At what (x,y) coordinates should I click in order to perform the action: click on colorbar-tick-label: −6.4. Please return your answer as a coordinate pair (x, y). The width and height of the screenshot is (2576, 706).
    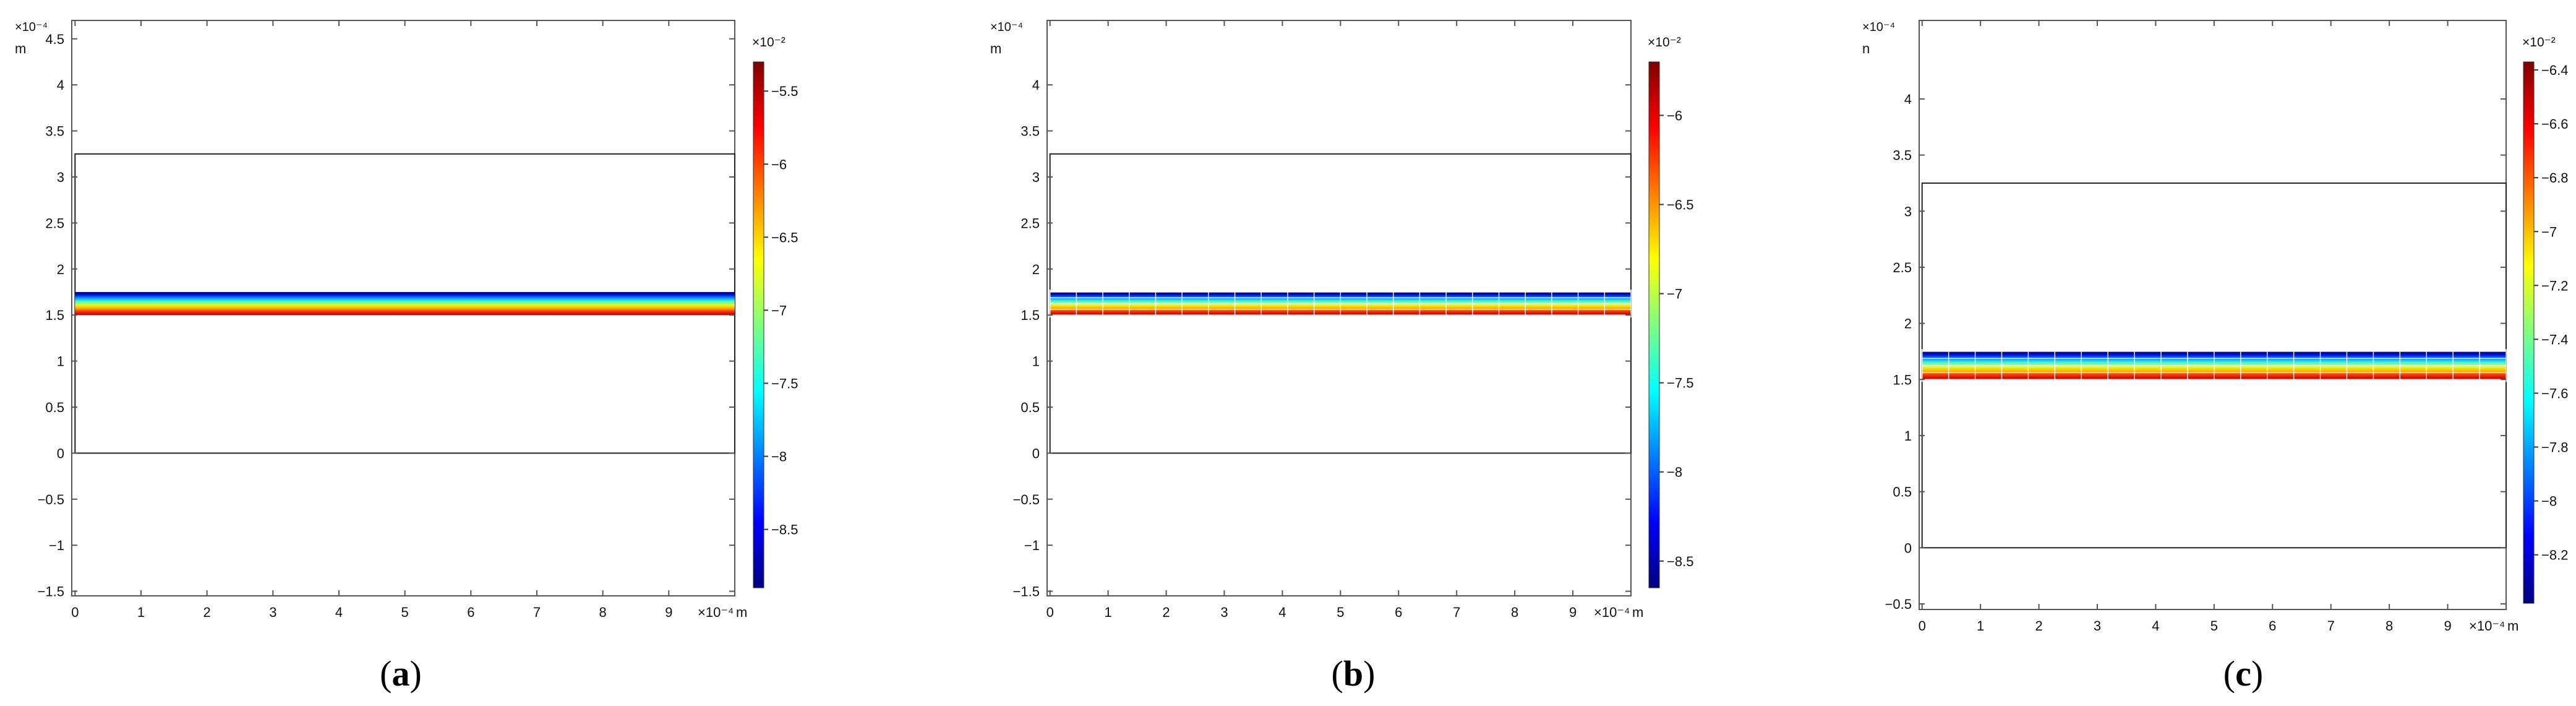
    Looking at the image, I should click on (2554, 70).